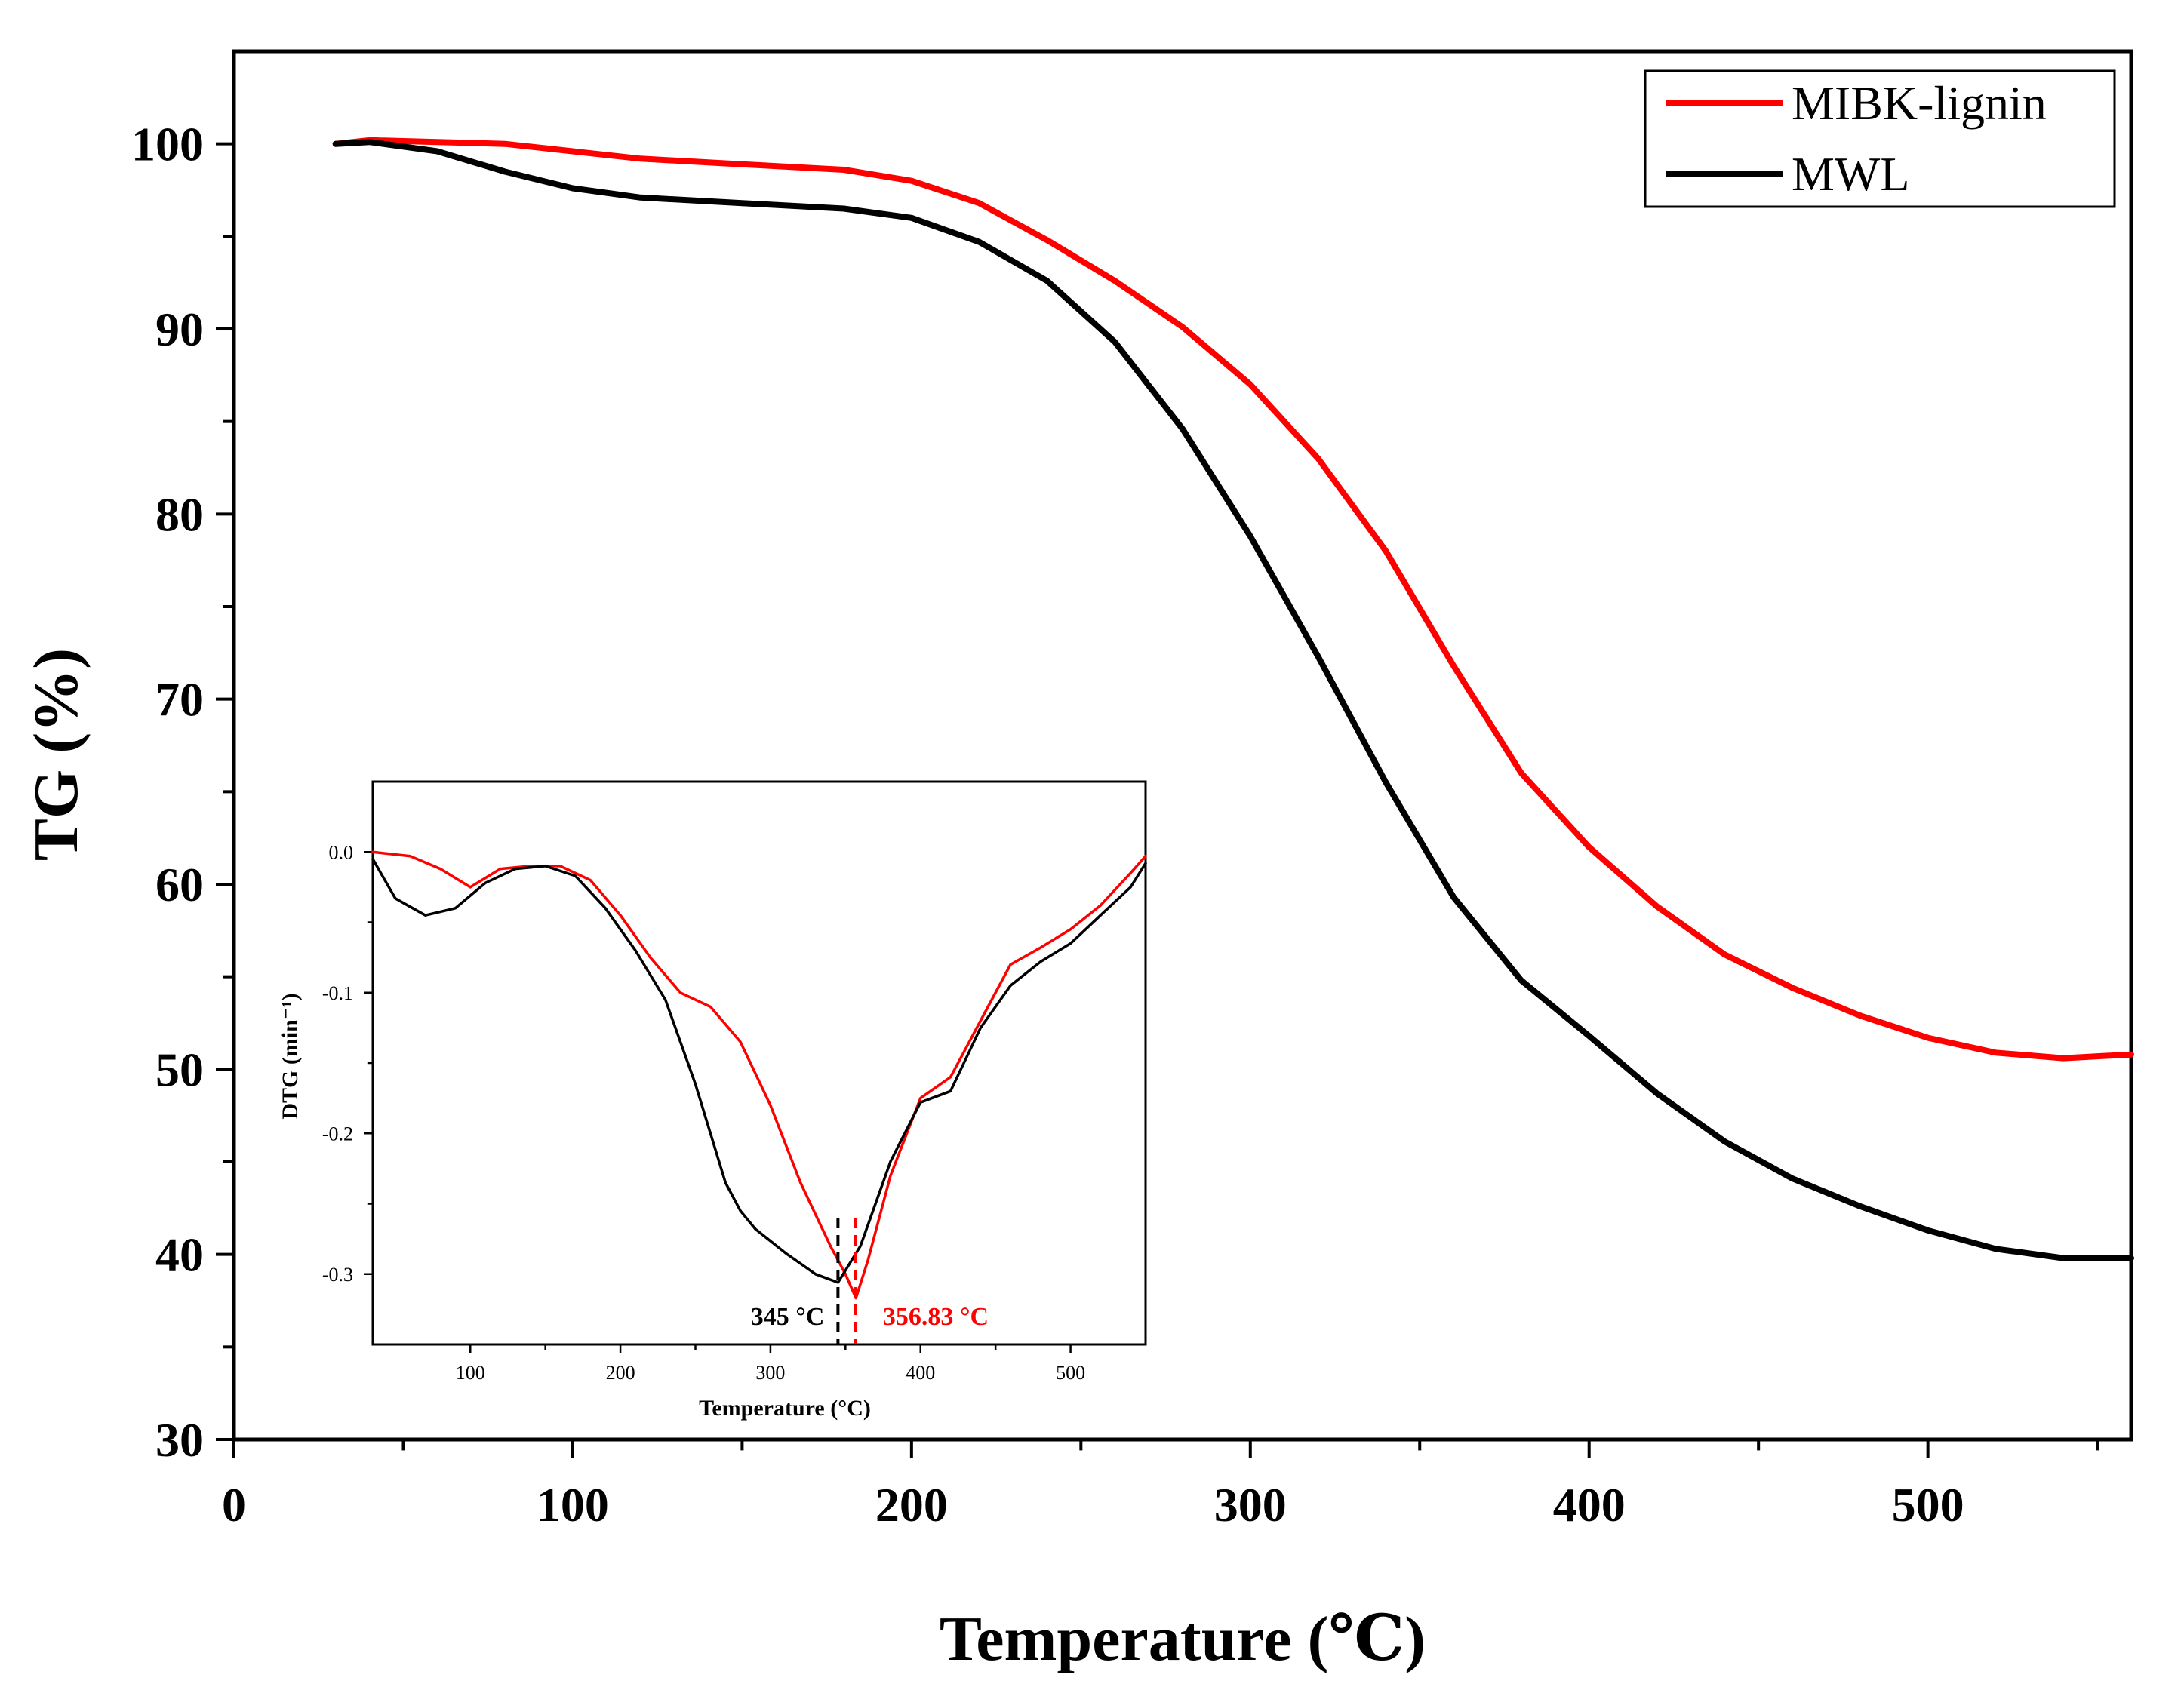 The image size is (2184, 1696). I want to click on inset-series, so click(759, 1075).